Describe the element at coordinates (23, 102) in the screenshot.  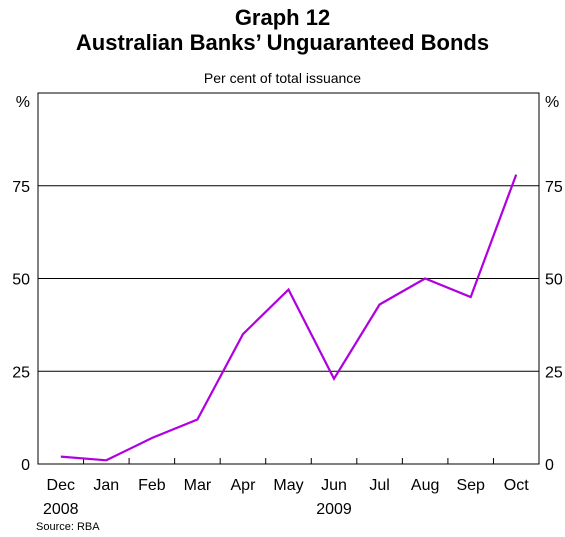
I see `y-unit-left: %` at that location.